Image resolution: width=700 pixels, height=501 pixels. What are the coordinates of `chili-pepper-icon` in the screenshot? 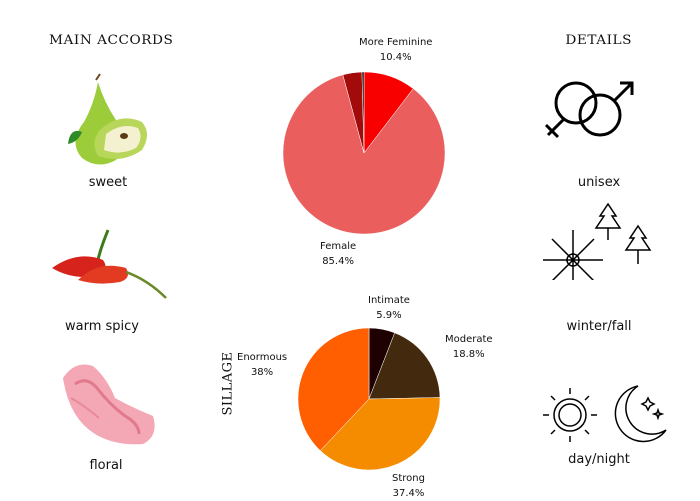 It's located at (109, 264).